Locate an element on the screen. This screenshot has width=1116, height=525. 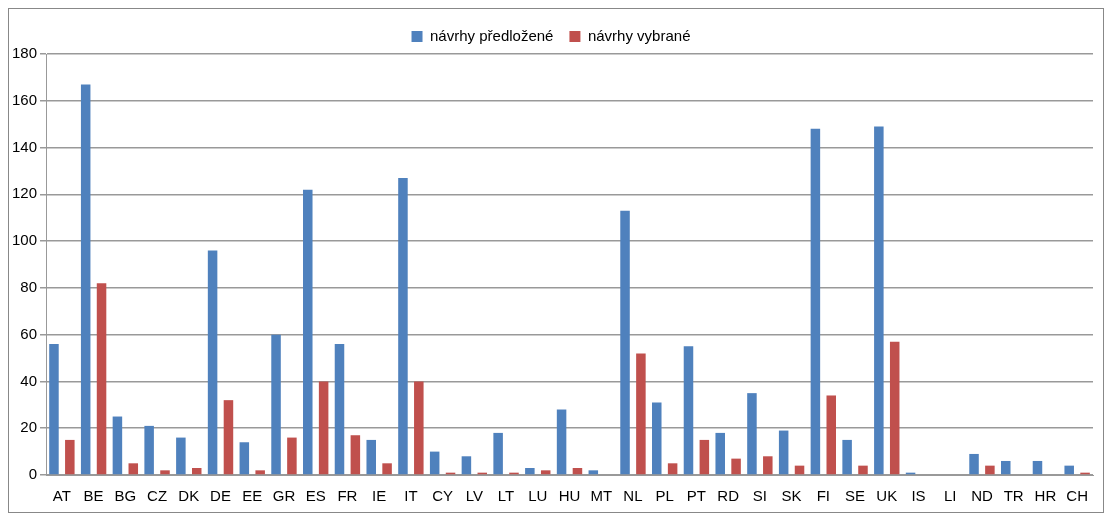
x-tick-label: BE is located at coordinates (93, 496).